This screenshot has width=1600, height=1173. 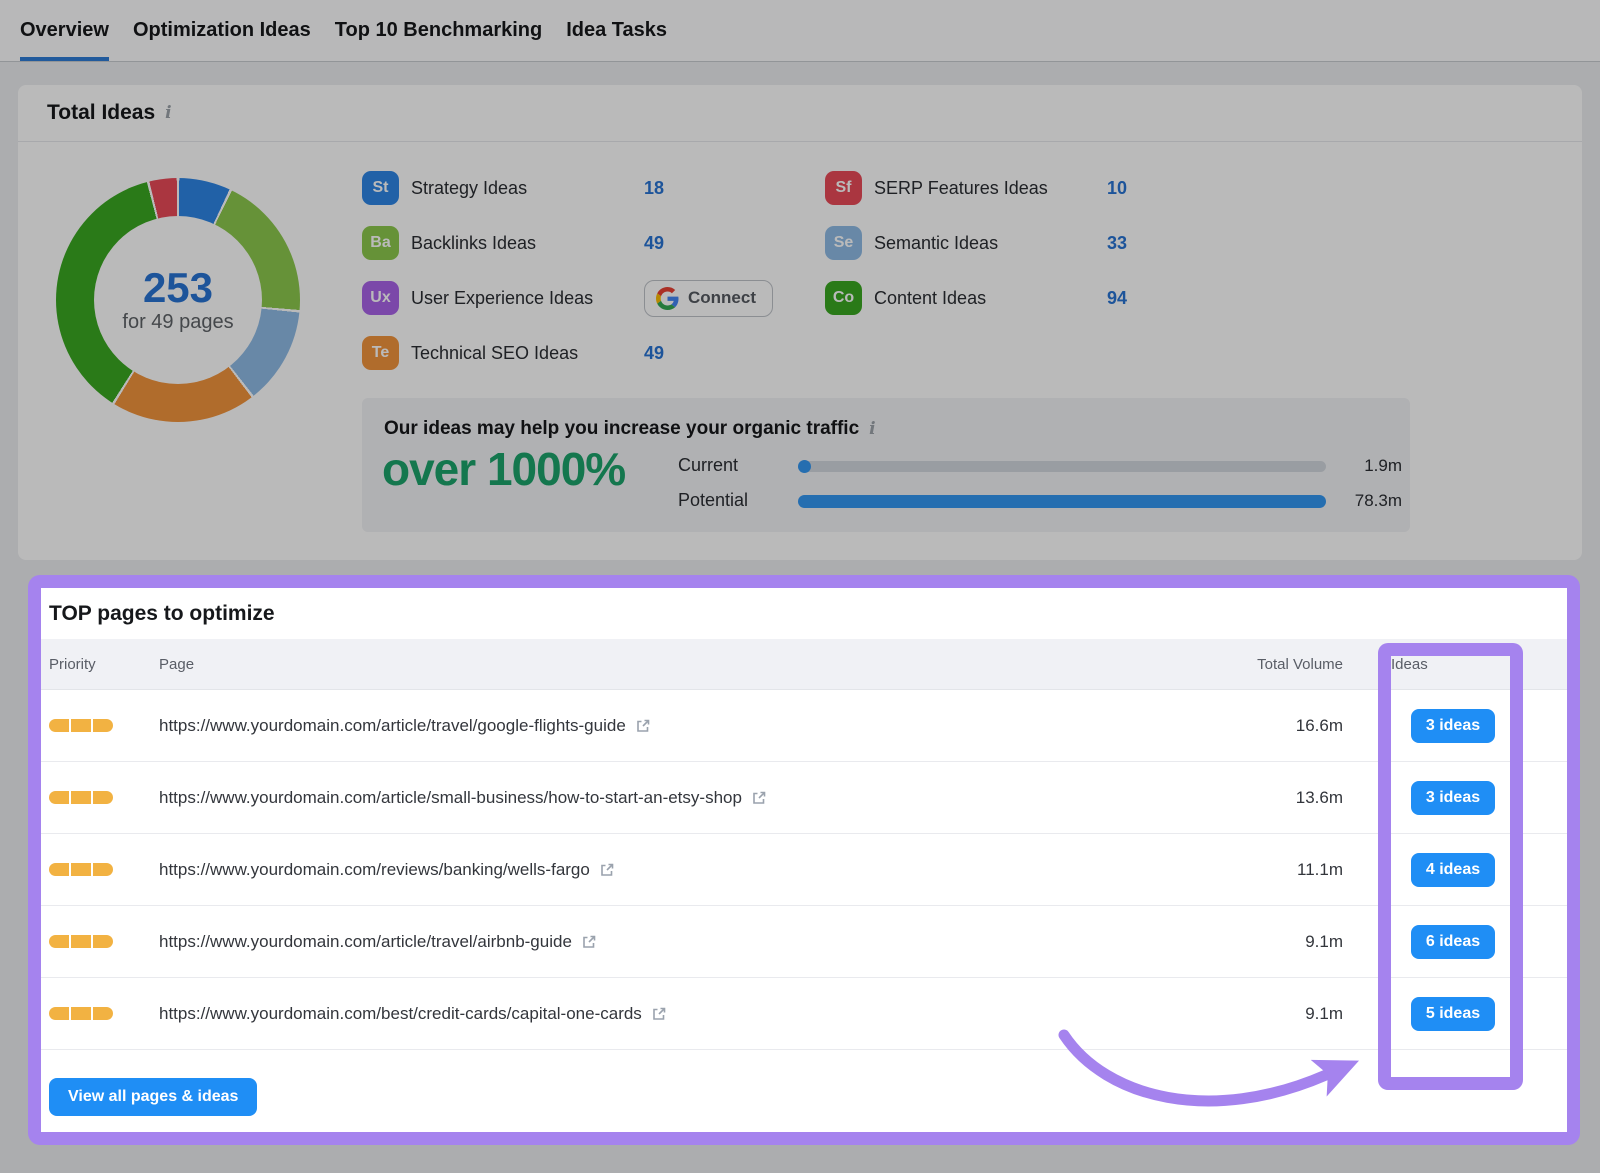 I want to click on serp-features-ideas-row: Sf SERP Features Ideas 10, so click(x=976, y=188).